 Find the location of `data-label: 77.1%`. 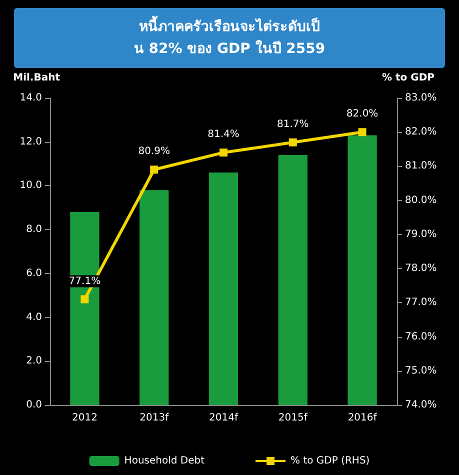

data-label: 77.1% is located at coordinates (84, 281).